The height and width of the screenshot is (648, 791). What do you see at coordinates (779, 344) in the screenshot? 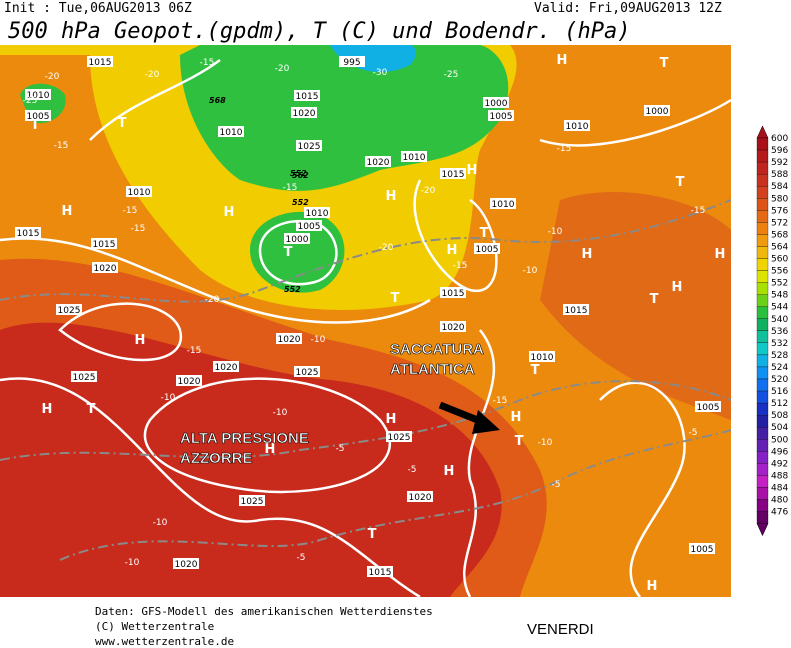
I see `colorbar-label: 532` at bounding box center [779, 344].